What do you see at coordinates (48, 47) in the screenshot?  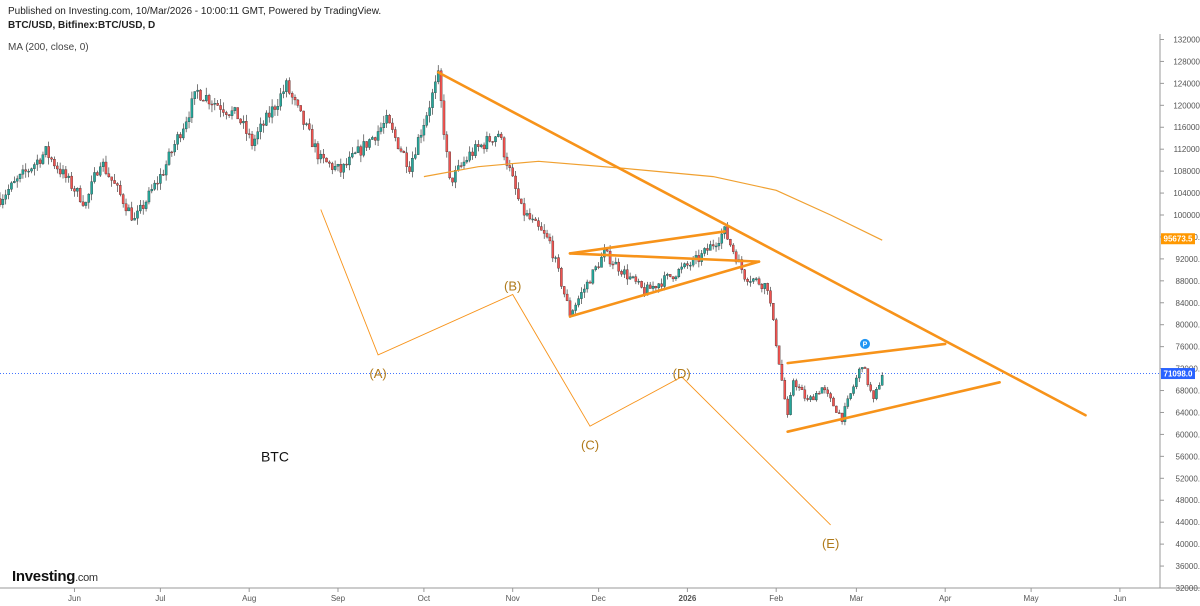 I see `indicator-legend: MA (200, close, 0)` at bounding box center [48, 47].